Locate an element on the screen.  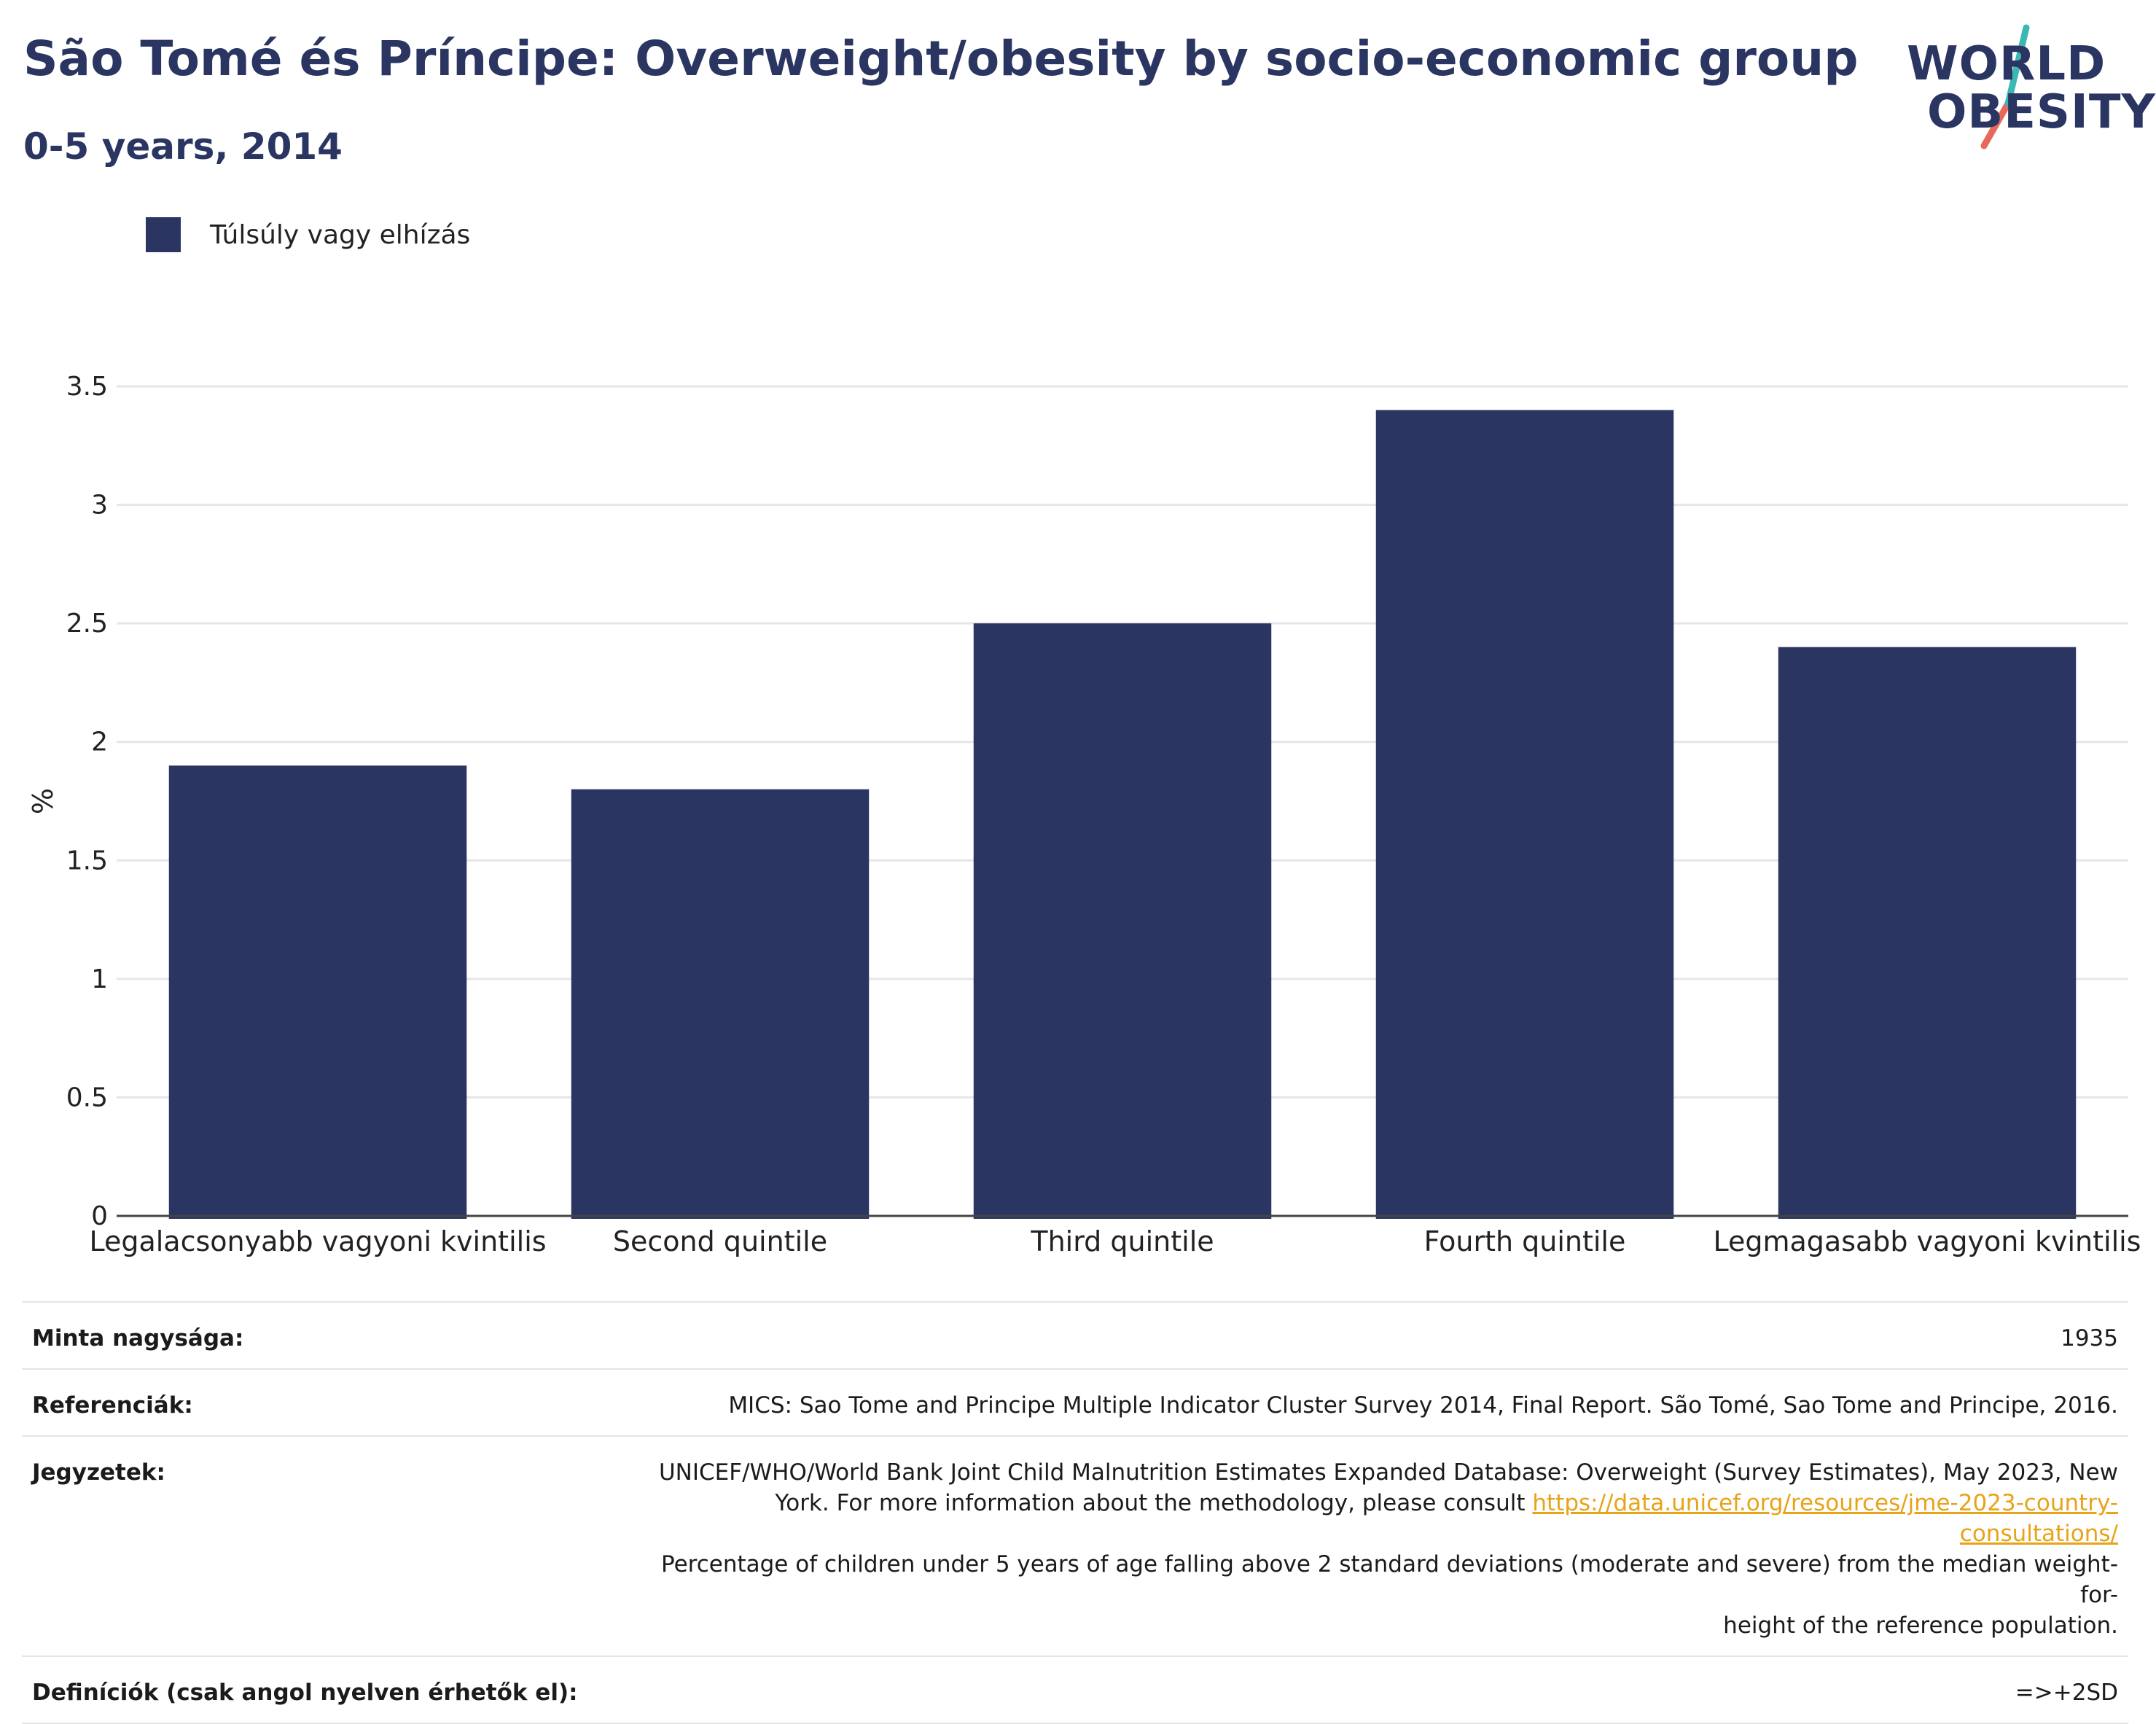
logo-word-obesity: OBESITY is located at coordinates (2042, 112).